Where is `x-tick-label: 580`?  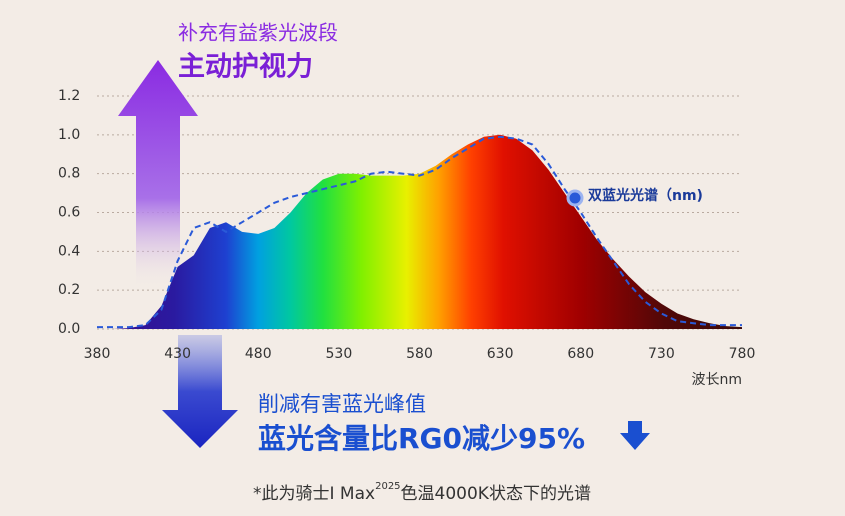
x-tick-label: 580 is located at coordinates (419, 354).